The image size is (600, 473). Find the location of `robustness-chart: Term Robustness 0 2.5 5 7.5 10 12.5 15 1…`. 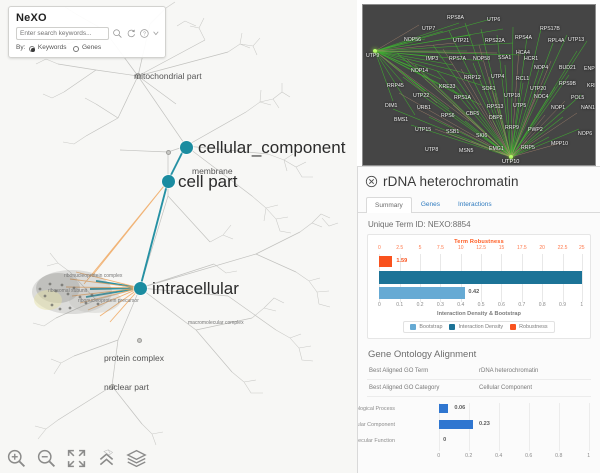

robustness-chart: Term Robustness 0 2.5 5 7.5 10 12.5 15 1… is located at coordinates (479, 286).